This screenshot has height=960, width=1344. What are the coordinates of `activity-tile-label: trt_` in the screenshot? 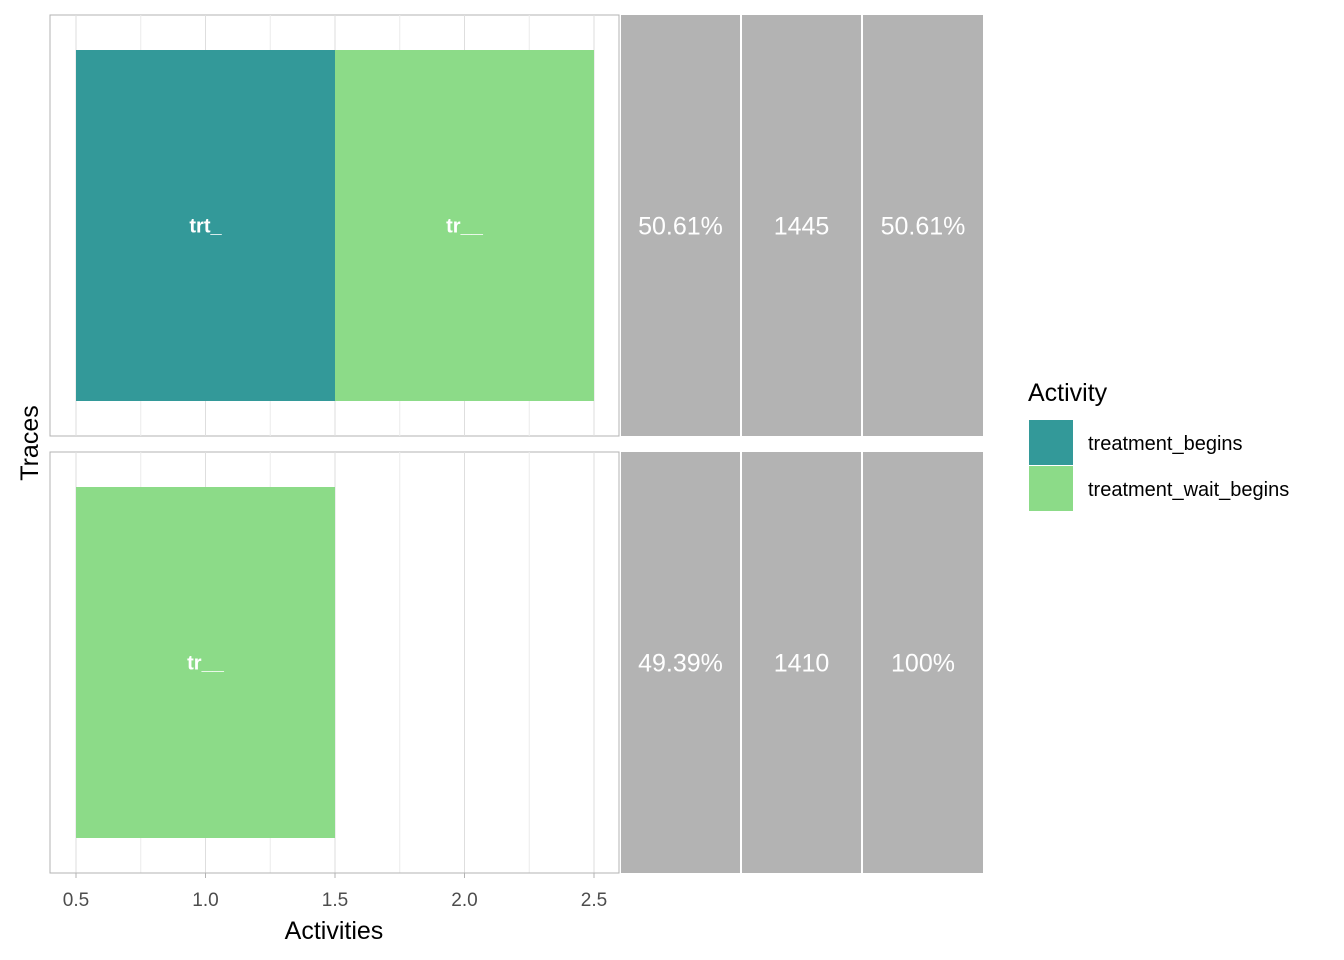 It's located at (205, 227).